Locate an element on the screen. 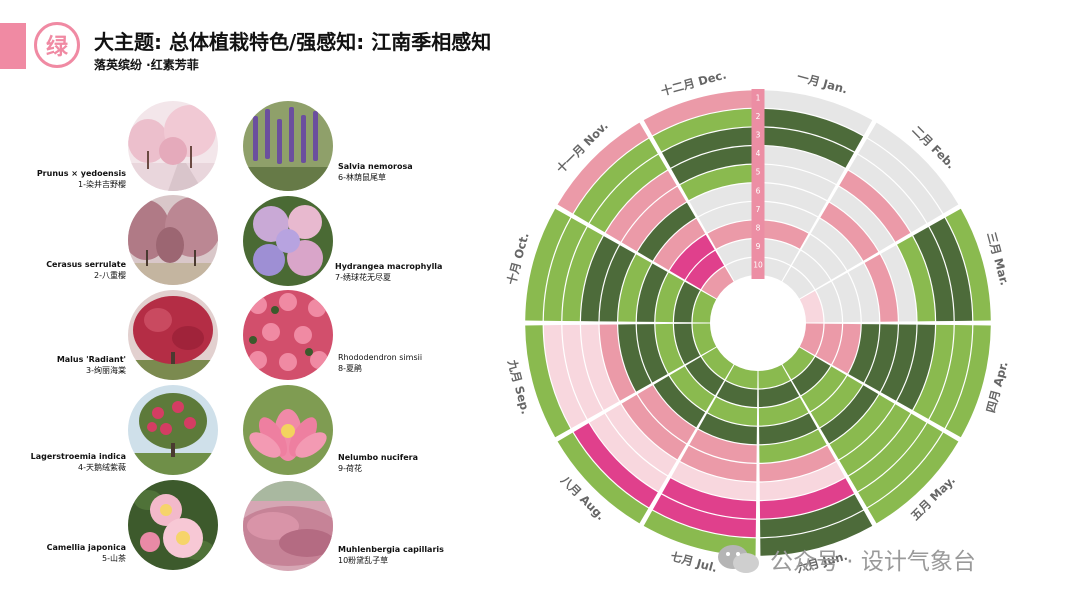 The height and width of the screenshot is (603, 1080). ring-3-month-3-segment is located at coordinates (846, 297).